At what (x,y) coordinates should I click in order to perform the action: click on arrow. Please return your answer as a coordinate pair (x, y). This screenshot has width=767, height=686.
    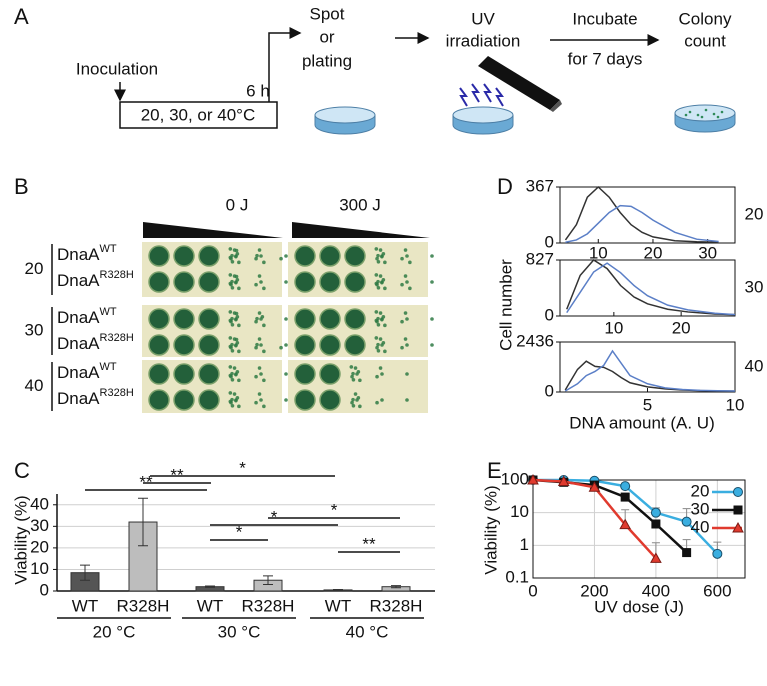
    Looking at the image, I should click on (285, 64).